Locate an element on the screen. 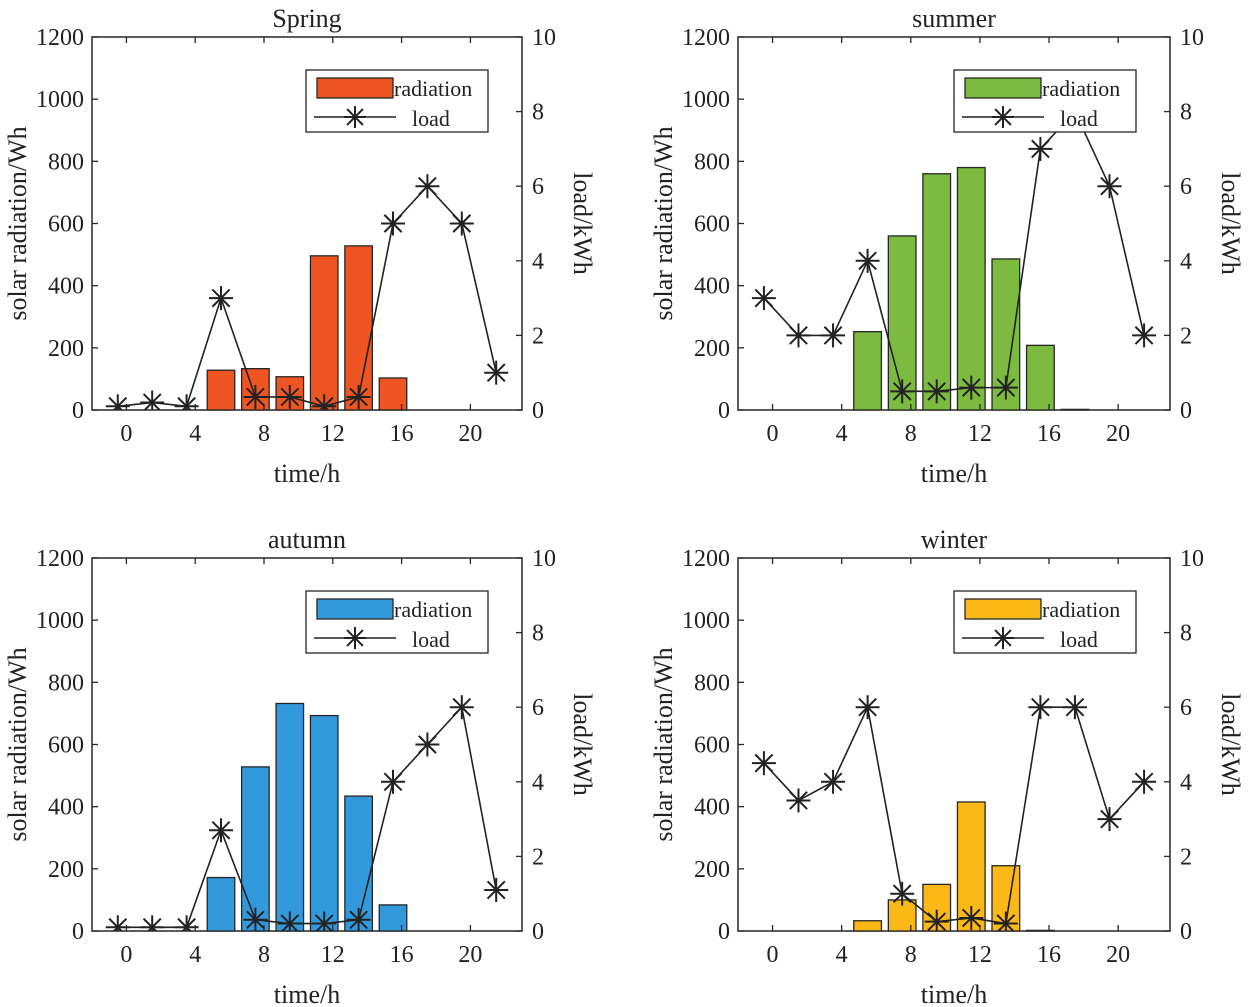 This screenshot has height=1007, width=1250. chart-title: winter is located at coordinates (954, 539).